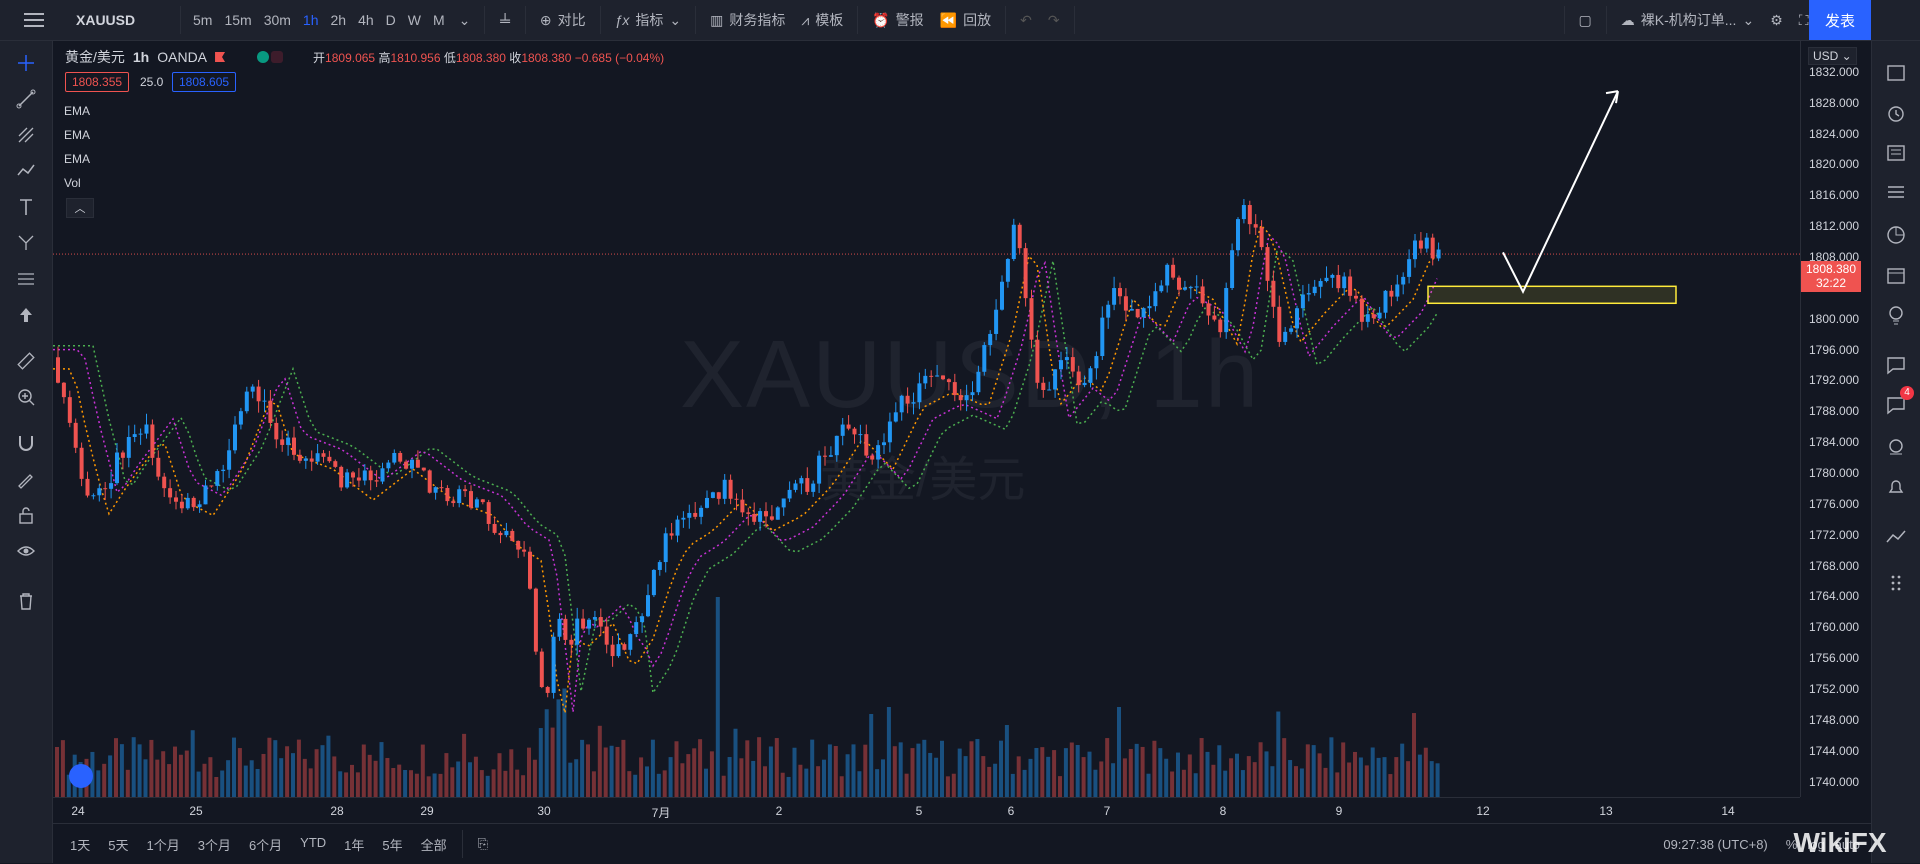 The width and height of the screenshot is (1920, 864). What do you see at coordinates (822, 20) in the screenshot?
I see `templates-button: ⩘ 模板` at bounding box center [822, 20].